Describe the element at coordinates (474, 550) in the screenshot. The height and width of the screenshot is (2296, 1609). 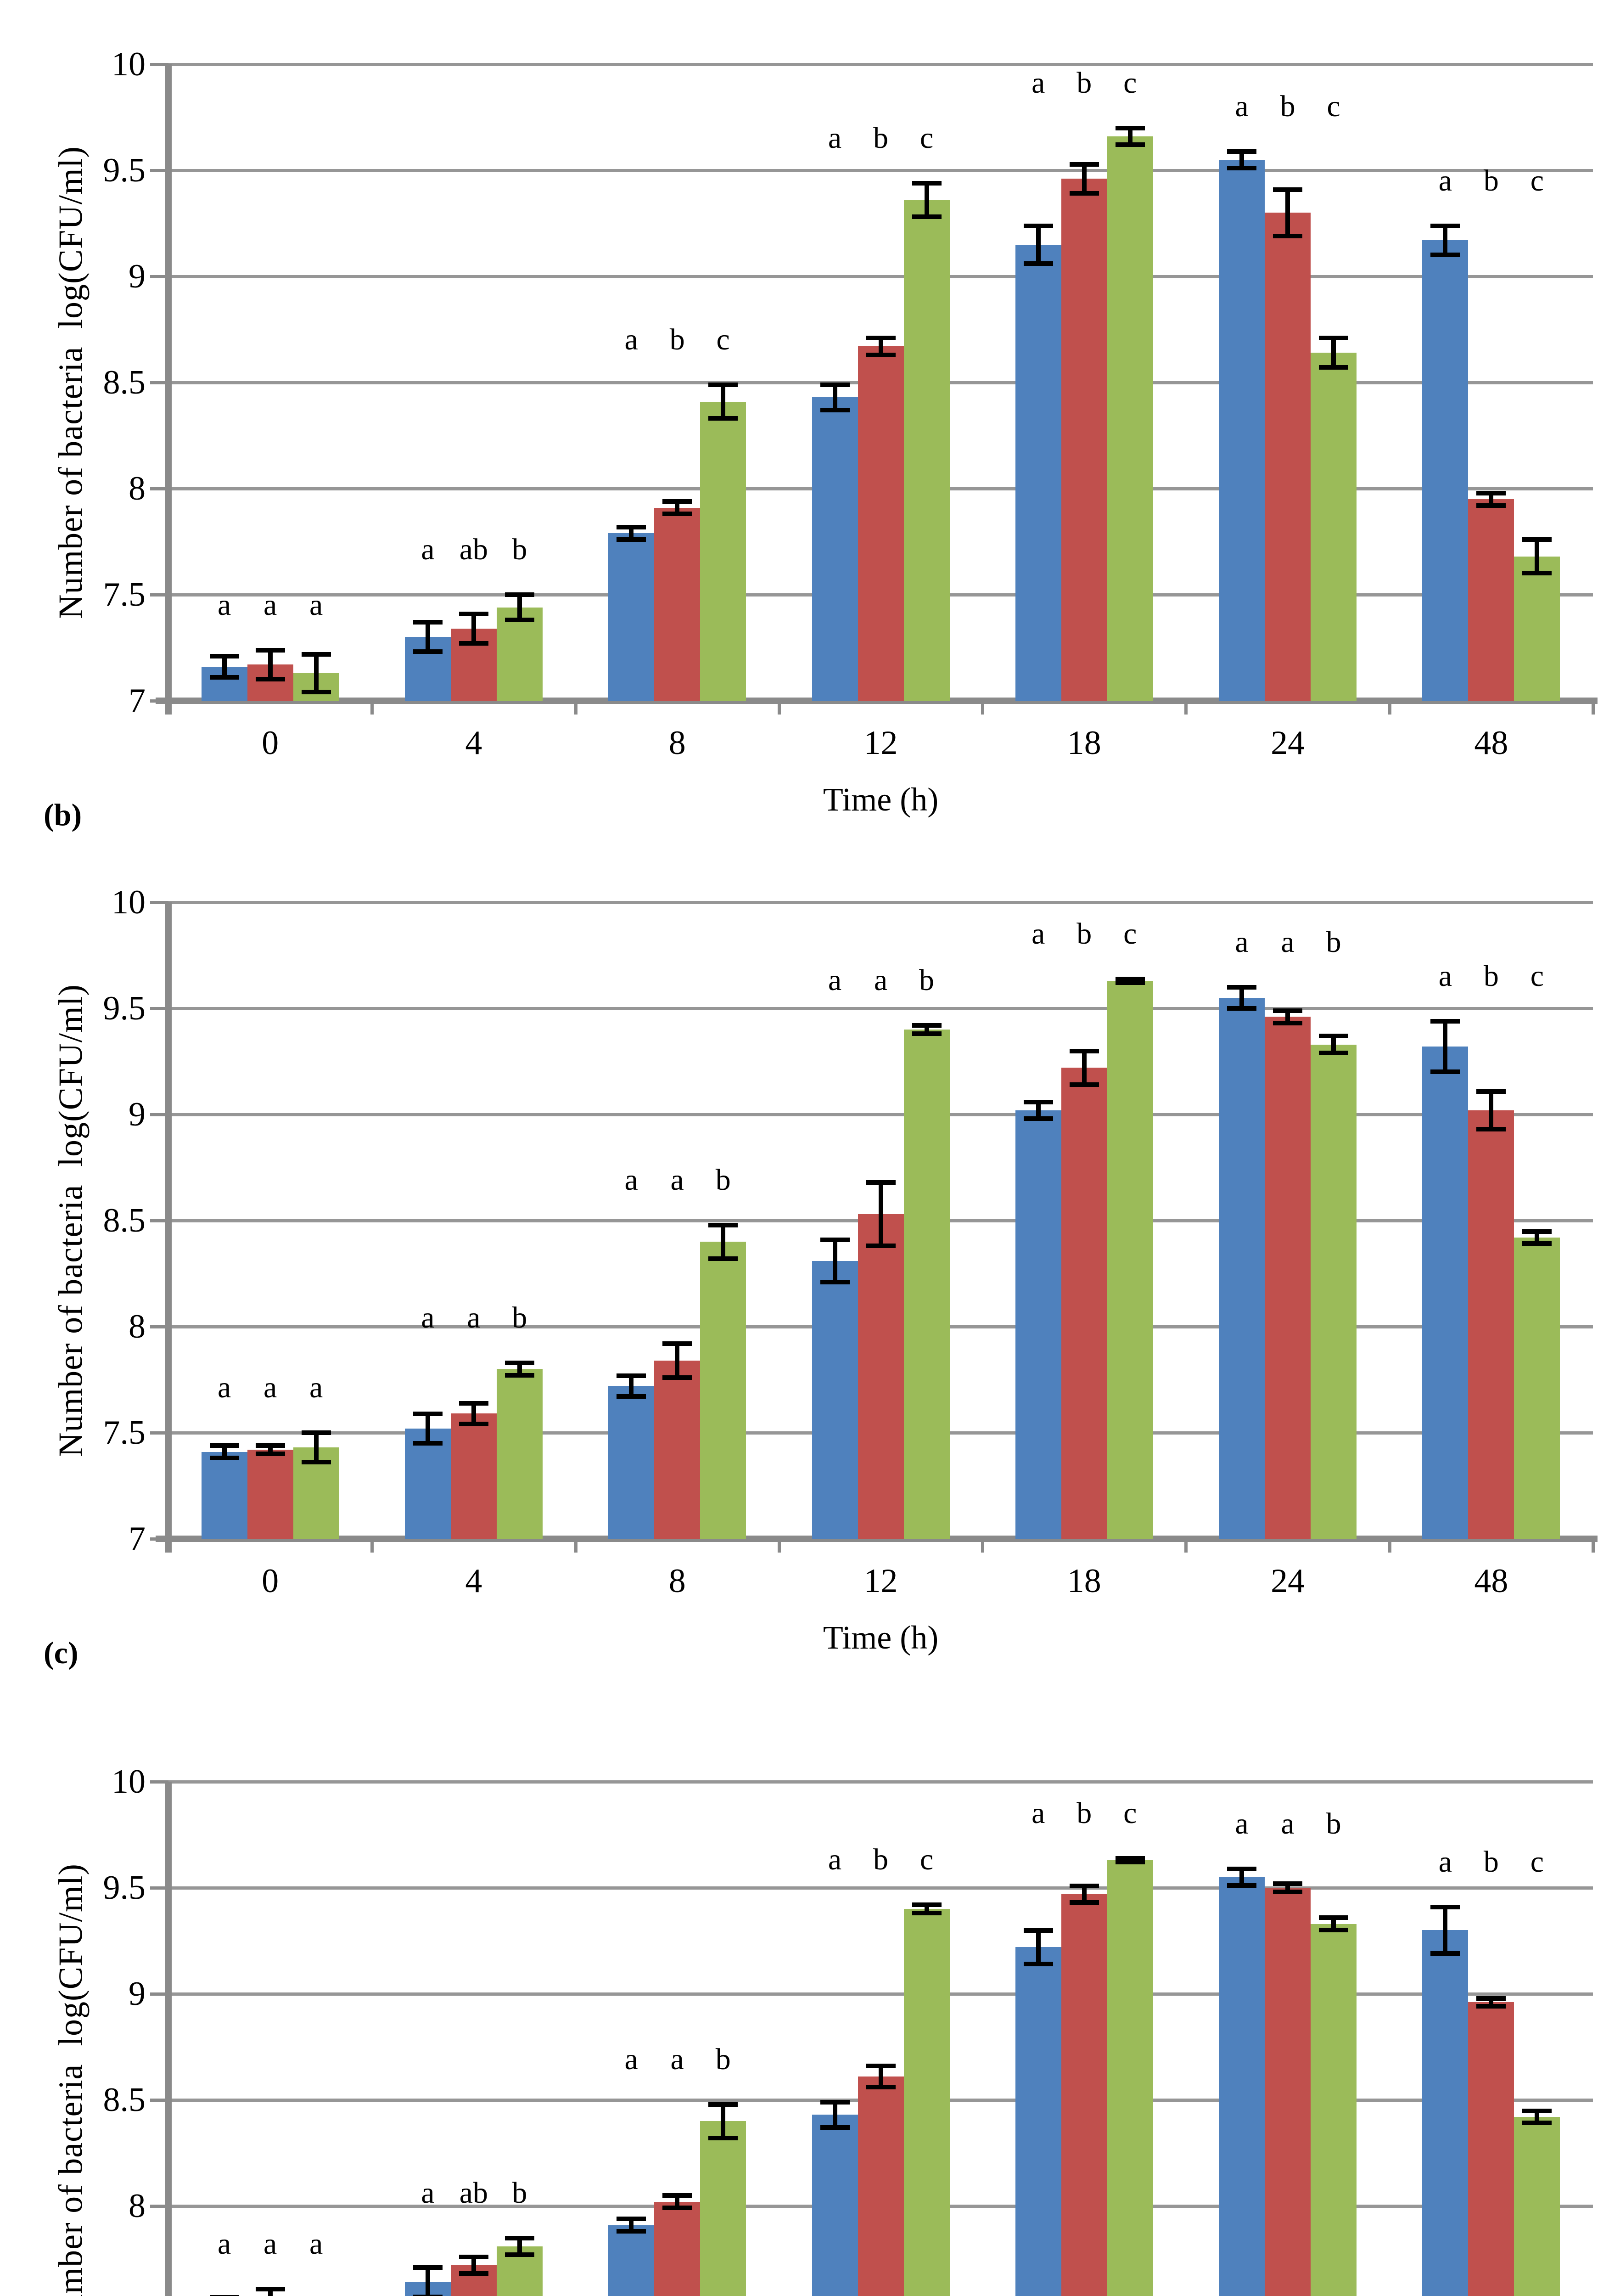
I see `sig-letter: ab` at that location.